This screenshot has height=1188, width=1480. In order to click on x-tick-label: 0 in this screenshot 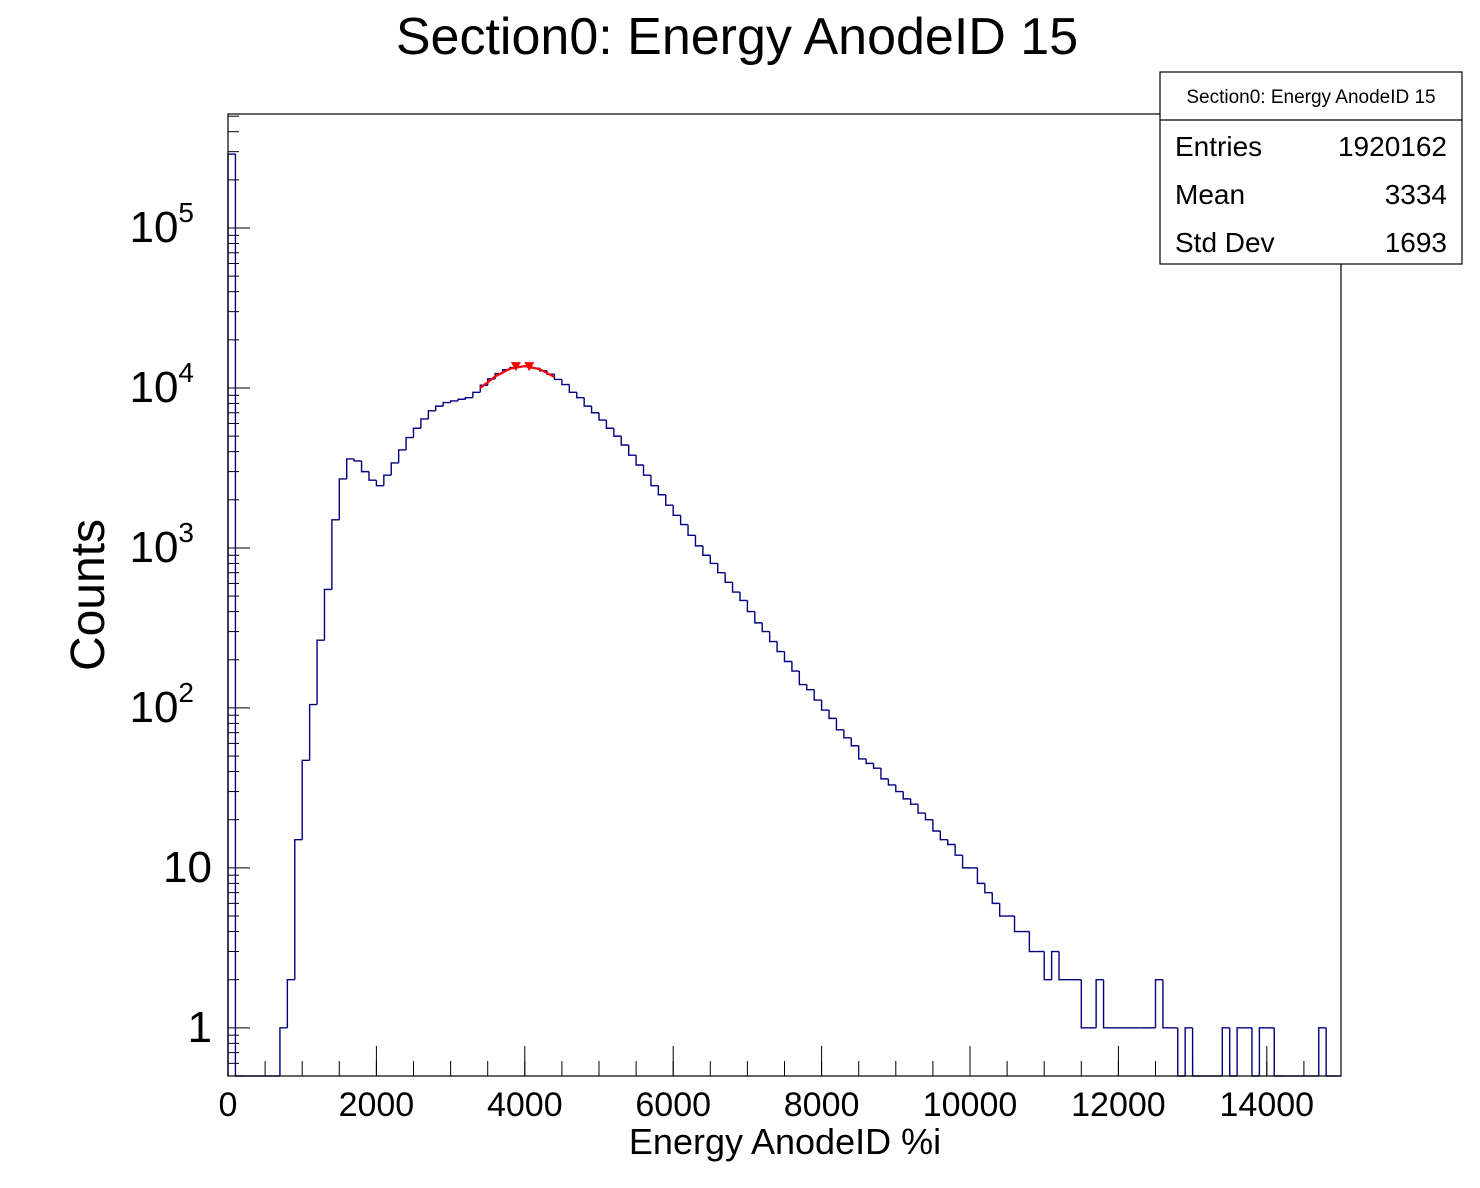, I will do `click(228, 1105)`.